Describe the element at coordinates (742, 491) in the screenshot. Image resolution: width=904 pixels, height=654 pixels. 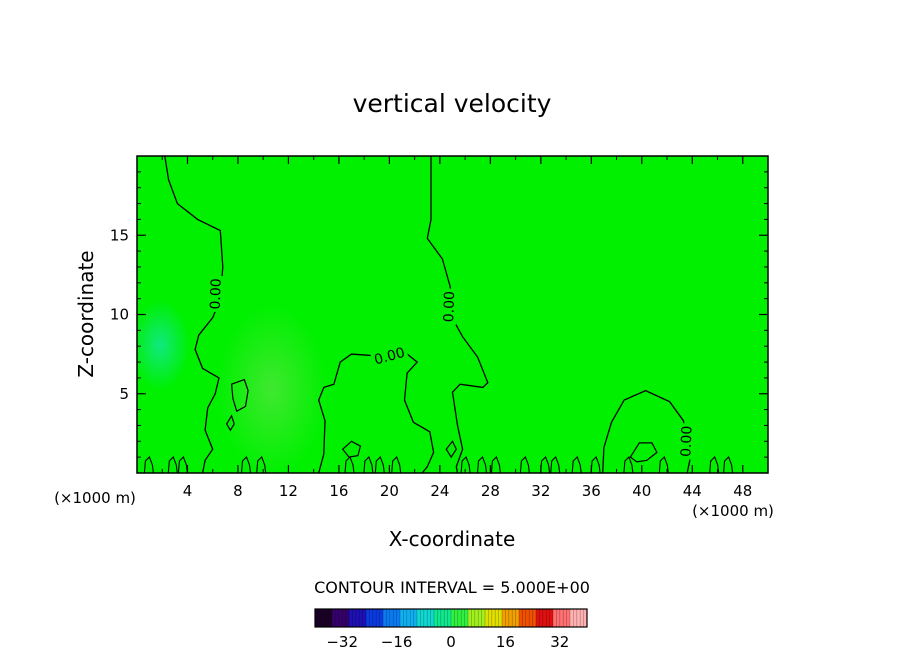
I see `x-tick-label: 48` at that location.